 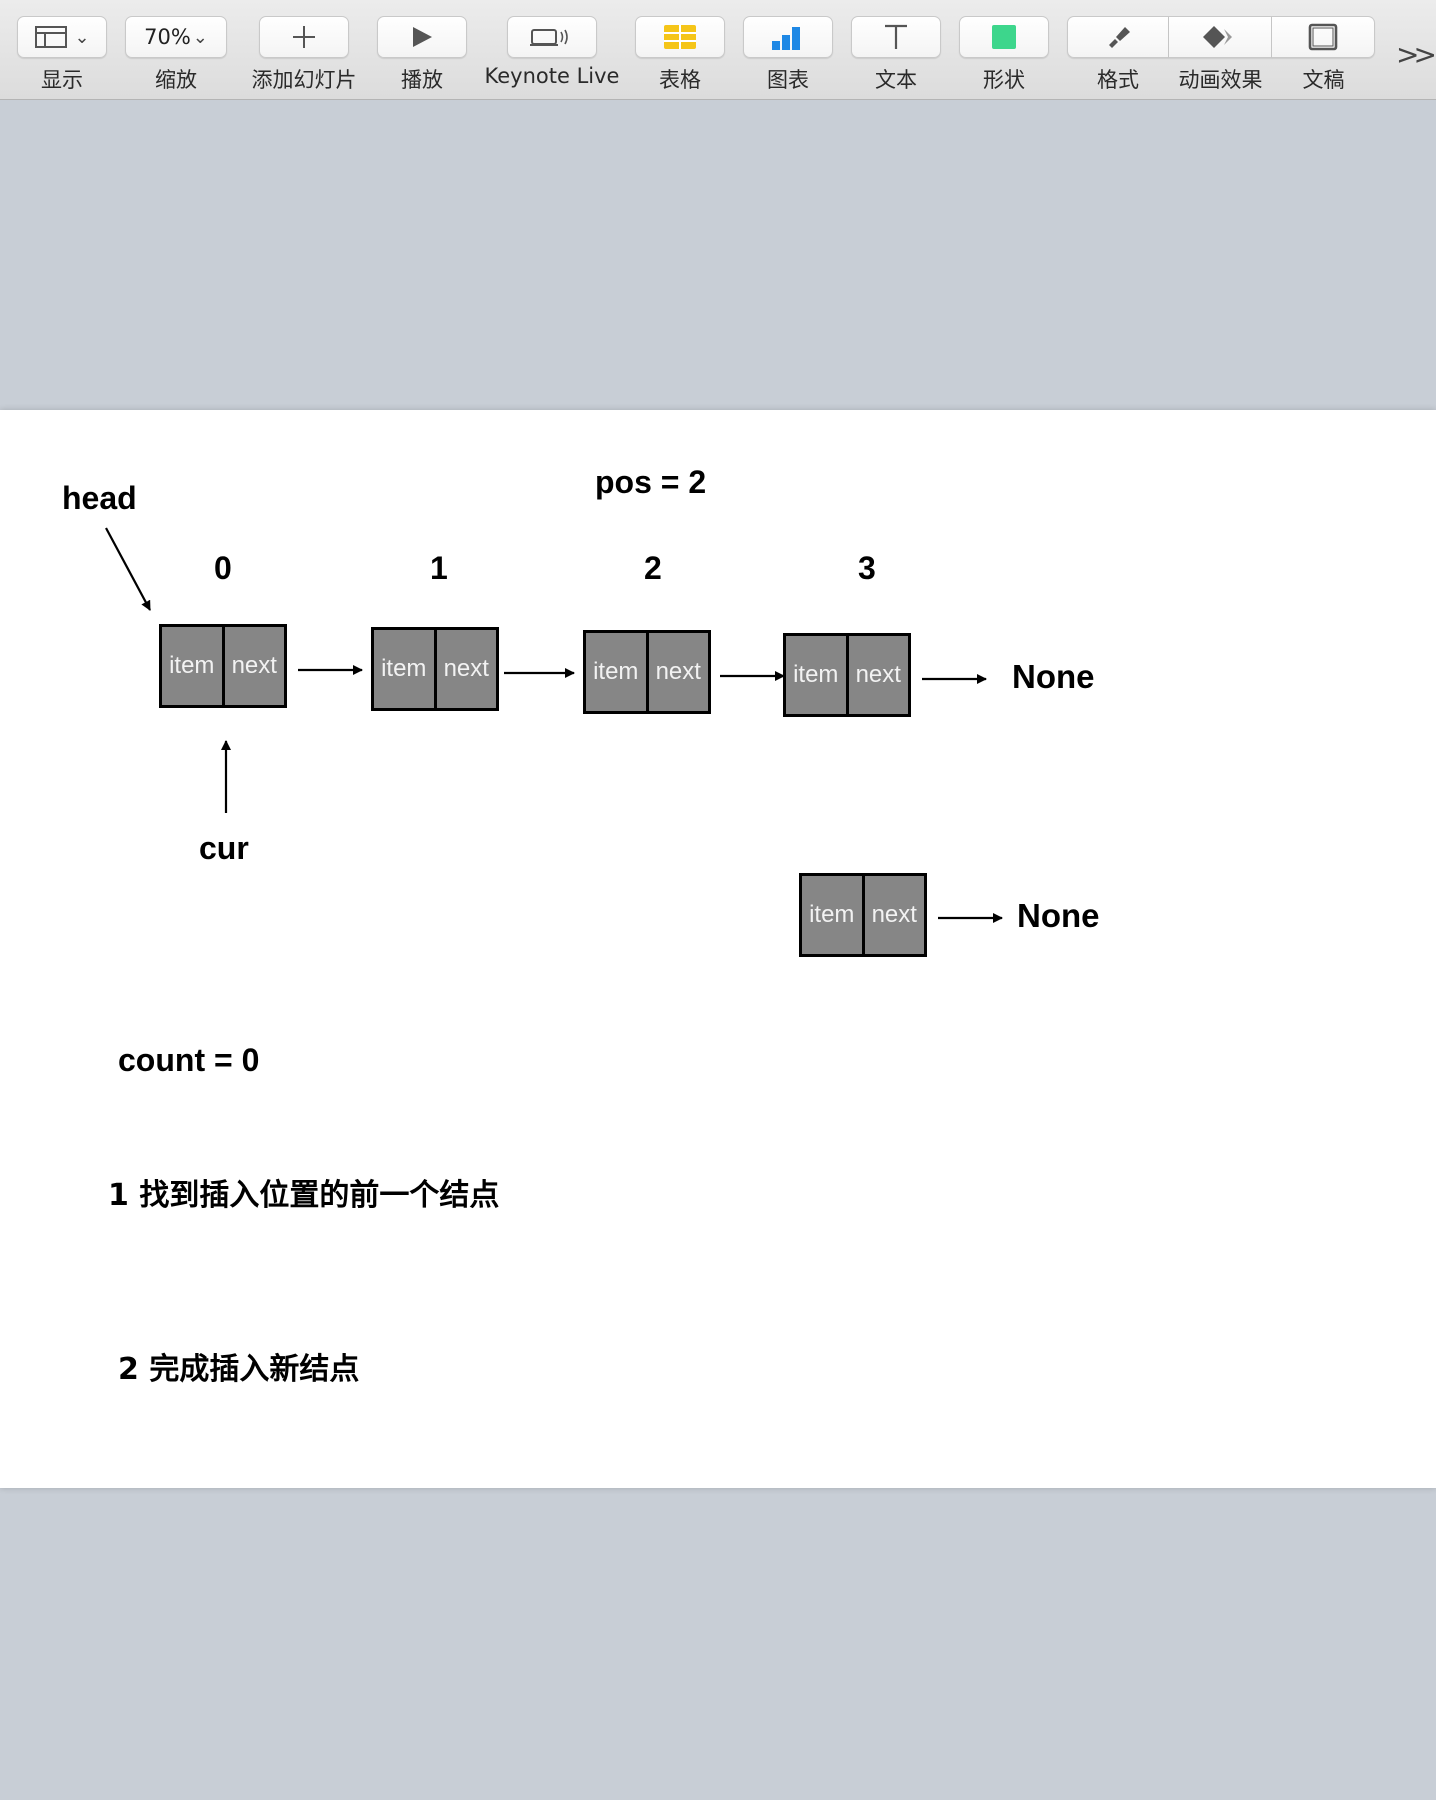 I want to click on chart-button, so click(x=788, y=37).